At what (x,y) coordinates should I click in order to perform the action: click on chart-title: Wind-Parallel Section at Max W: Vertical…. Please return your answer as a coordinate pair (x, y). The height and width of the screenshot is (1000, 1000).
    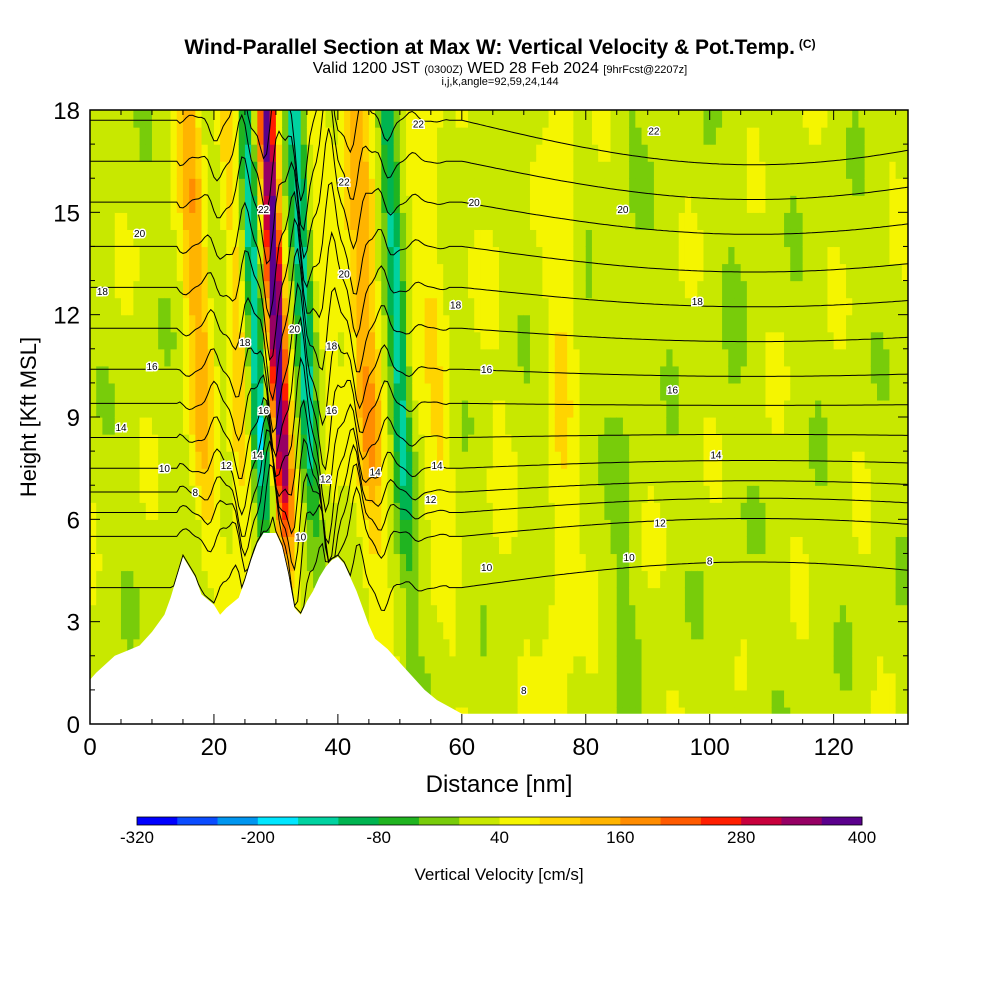
    Looking at the image, I should click on (500, 48).